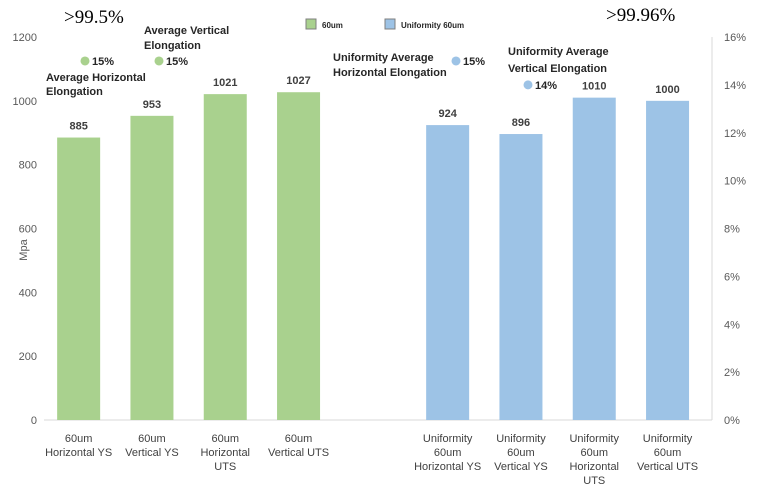 The image size is (758, 493). Describe the element at coordinates (78, 127) in the screenshot. I see `bar-value-label: 885` at that location.